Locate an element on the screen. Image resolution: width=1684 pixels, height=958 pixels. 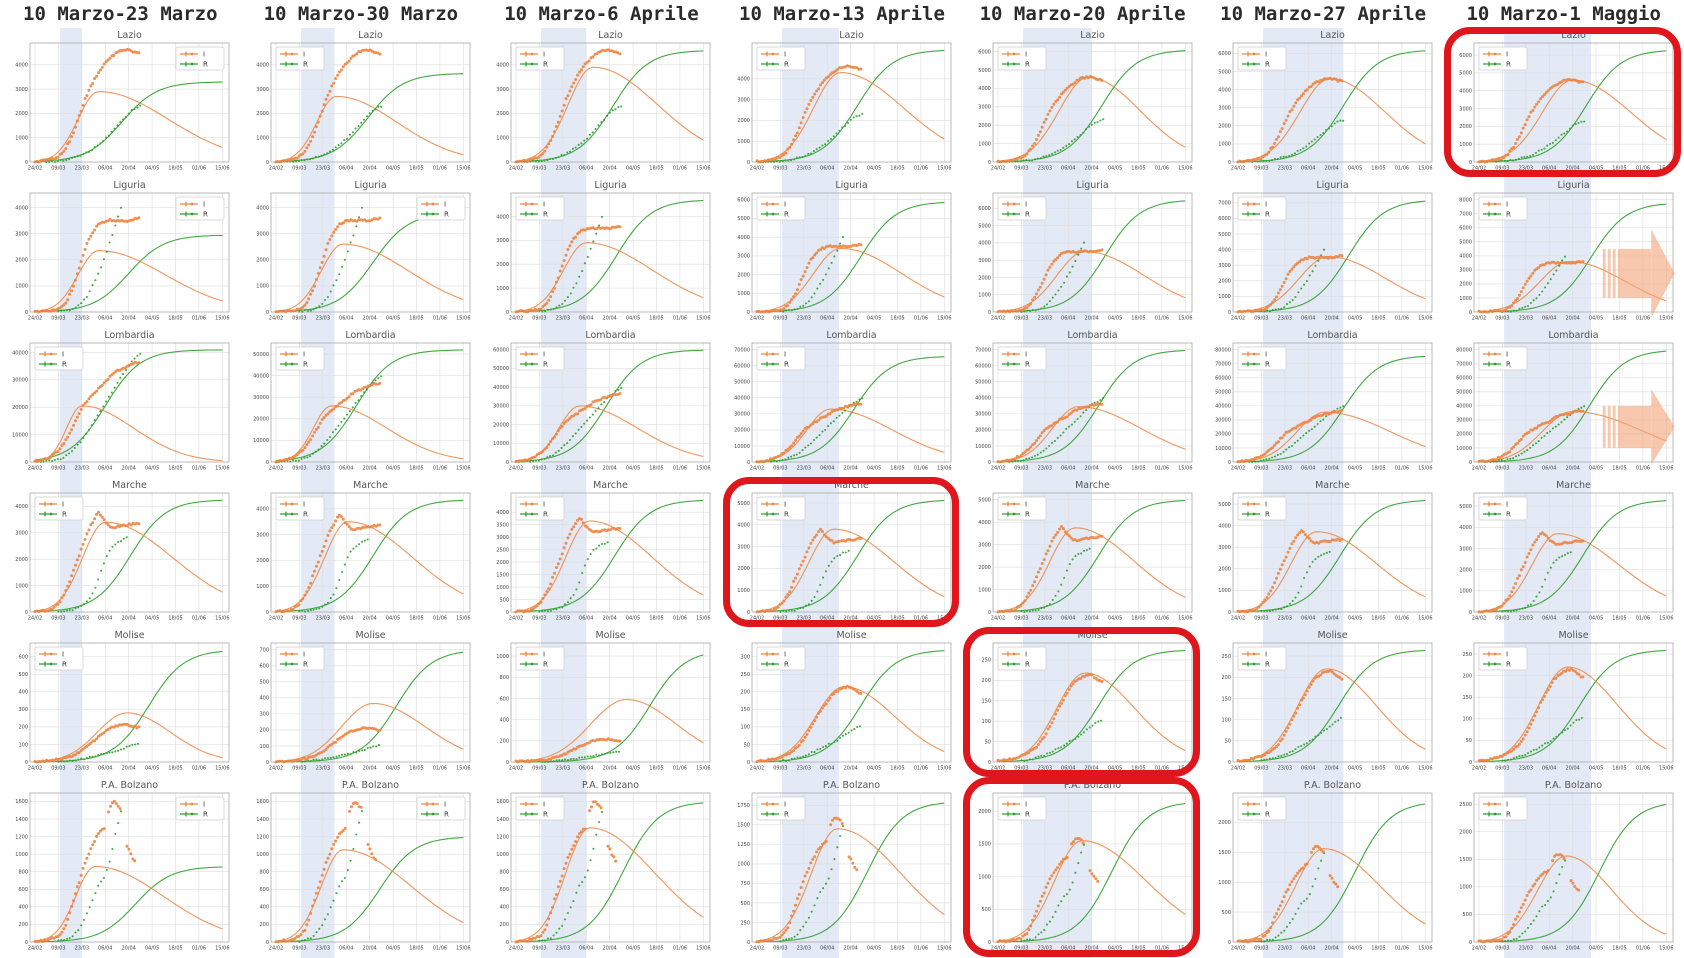
fit-window-band is located at coordinates (71, 868).